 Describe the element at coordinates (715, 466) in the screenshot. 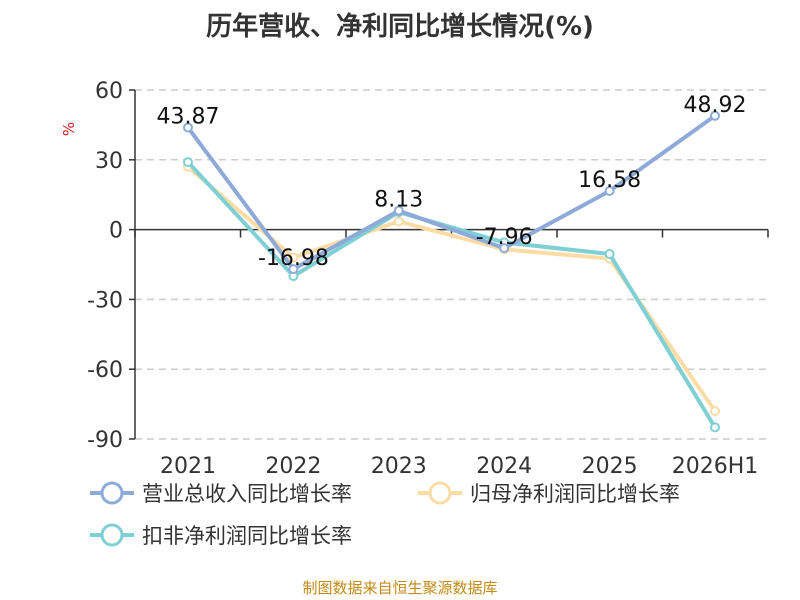

I see `x-tick-label: 2026H1` at that location.